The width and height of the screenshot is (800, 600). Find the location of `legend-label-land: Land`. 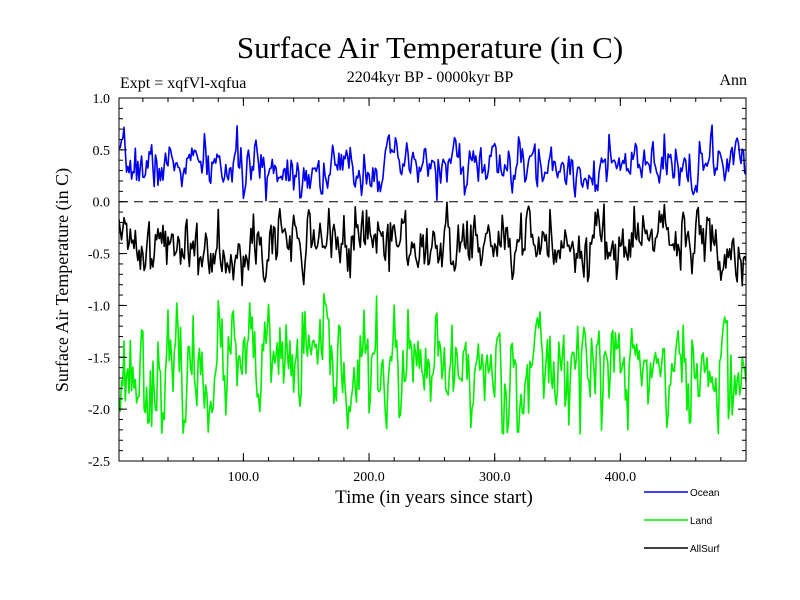

legend-label-land: Land is located at coordinates (701, 521).